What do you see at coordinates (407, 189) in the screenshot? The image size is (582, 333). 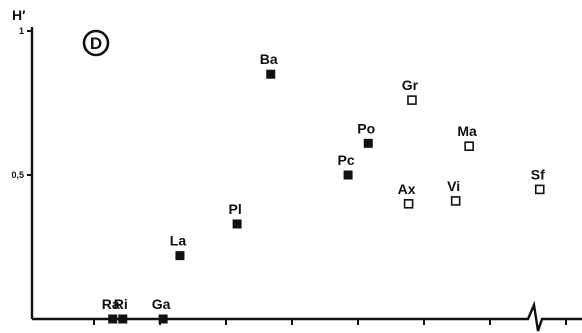 I see `point-label-ax: Ax` at bounding box center [407, 189].